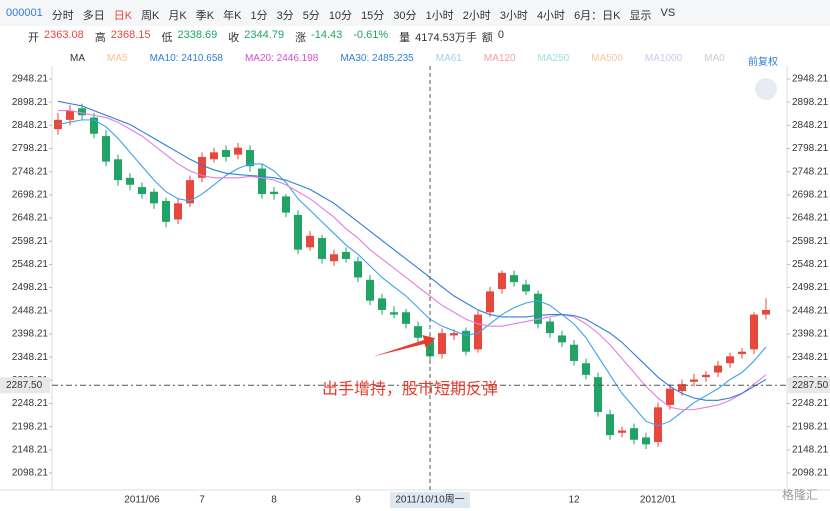 The height and width of the screenshot is (511, 830). I want to click on y-tick-label-right: 2548.21, so click(810, 264).